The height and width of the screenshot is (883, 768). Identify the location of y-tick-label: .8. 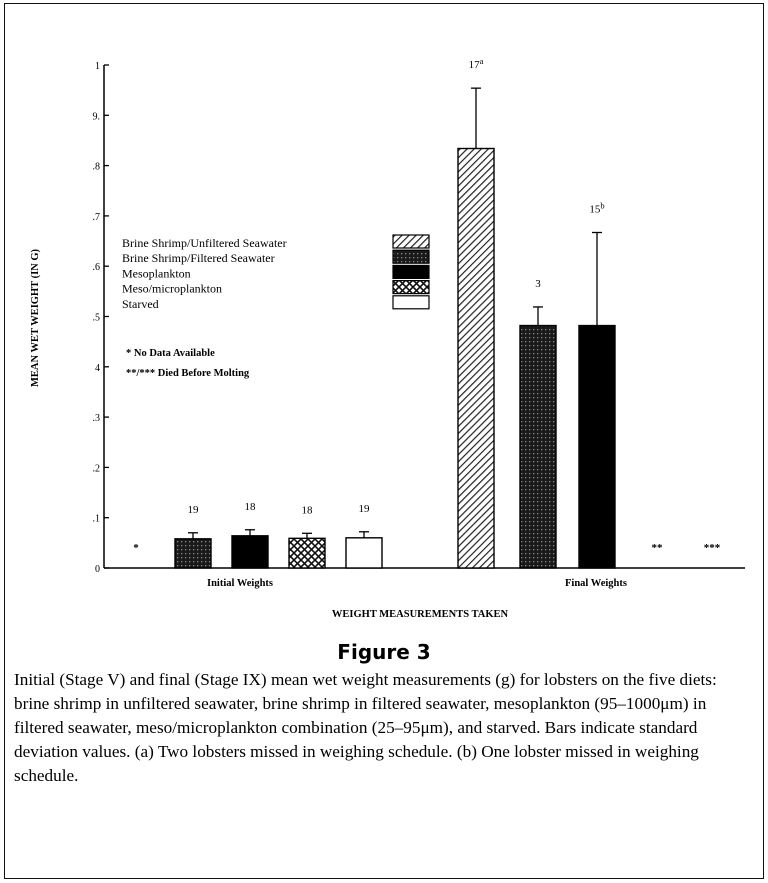
(97, 167).